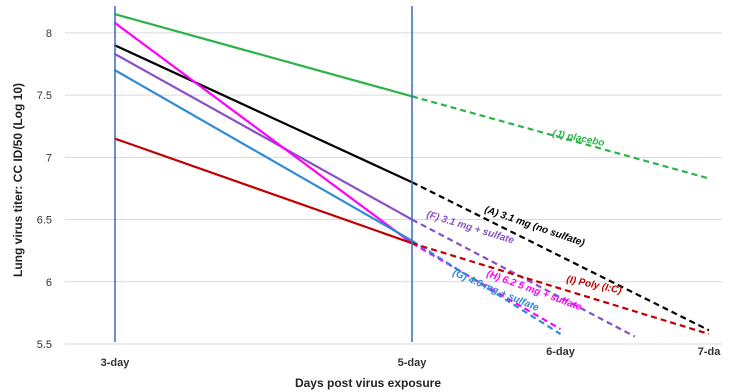  What do you see at coordinates (44, 189) in the screenshot?
I see `y-axis-ticks: 5.5 6 6.5 7 7.5 8` at bounding box center [44, 189].